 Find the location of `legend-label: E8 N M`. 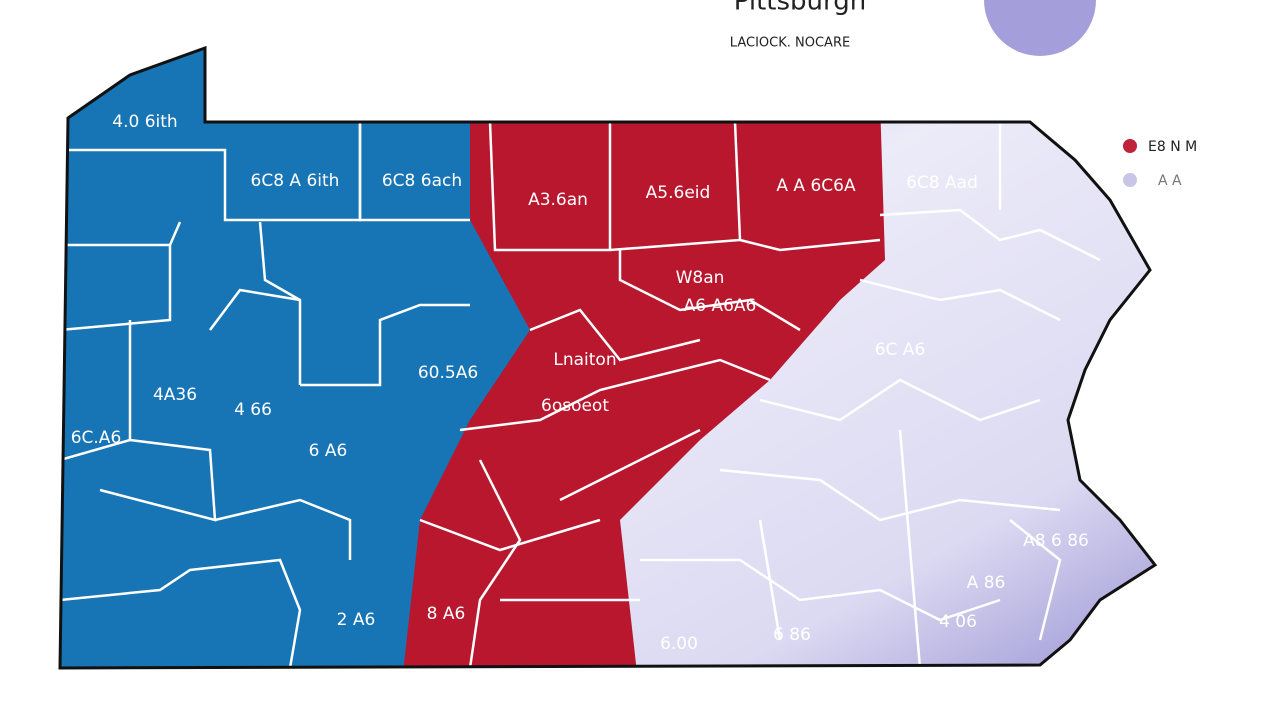

legend-label: E8 N M is located at coordinates (1172, 147).